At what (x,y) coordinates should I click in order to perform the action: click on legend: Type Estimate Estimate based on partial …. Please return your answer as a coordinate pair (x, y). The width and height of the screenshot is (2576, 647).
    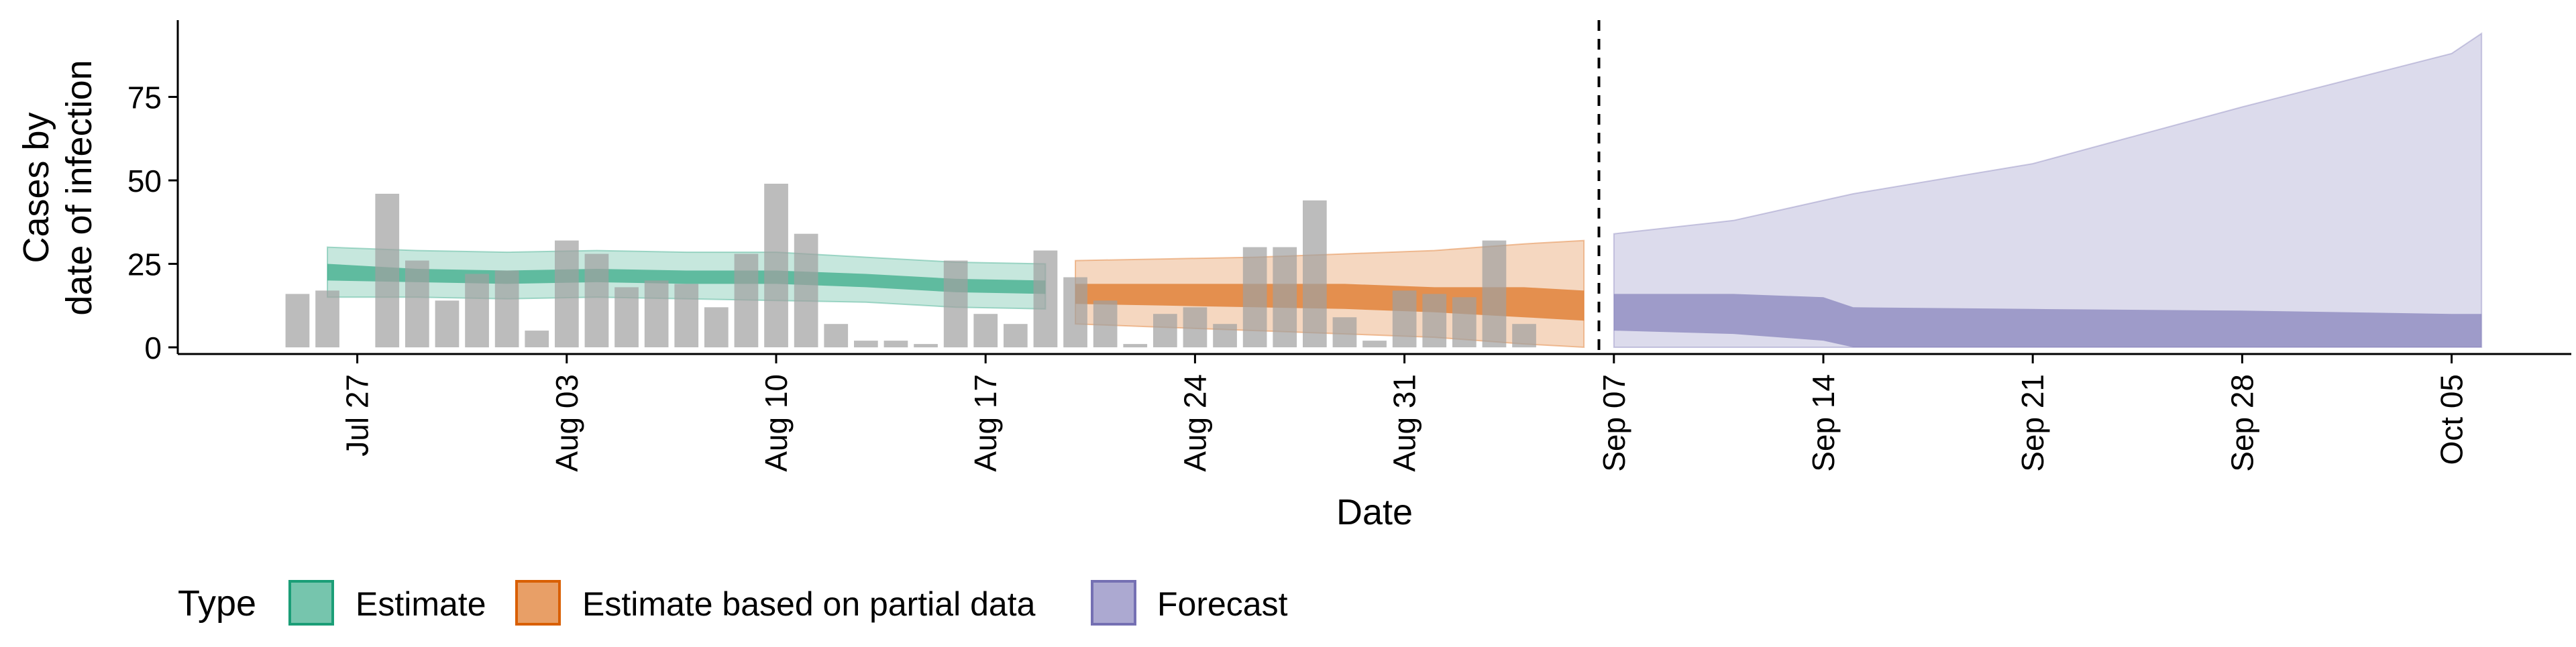
    Looking at the image, I should click on (733, 603).